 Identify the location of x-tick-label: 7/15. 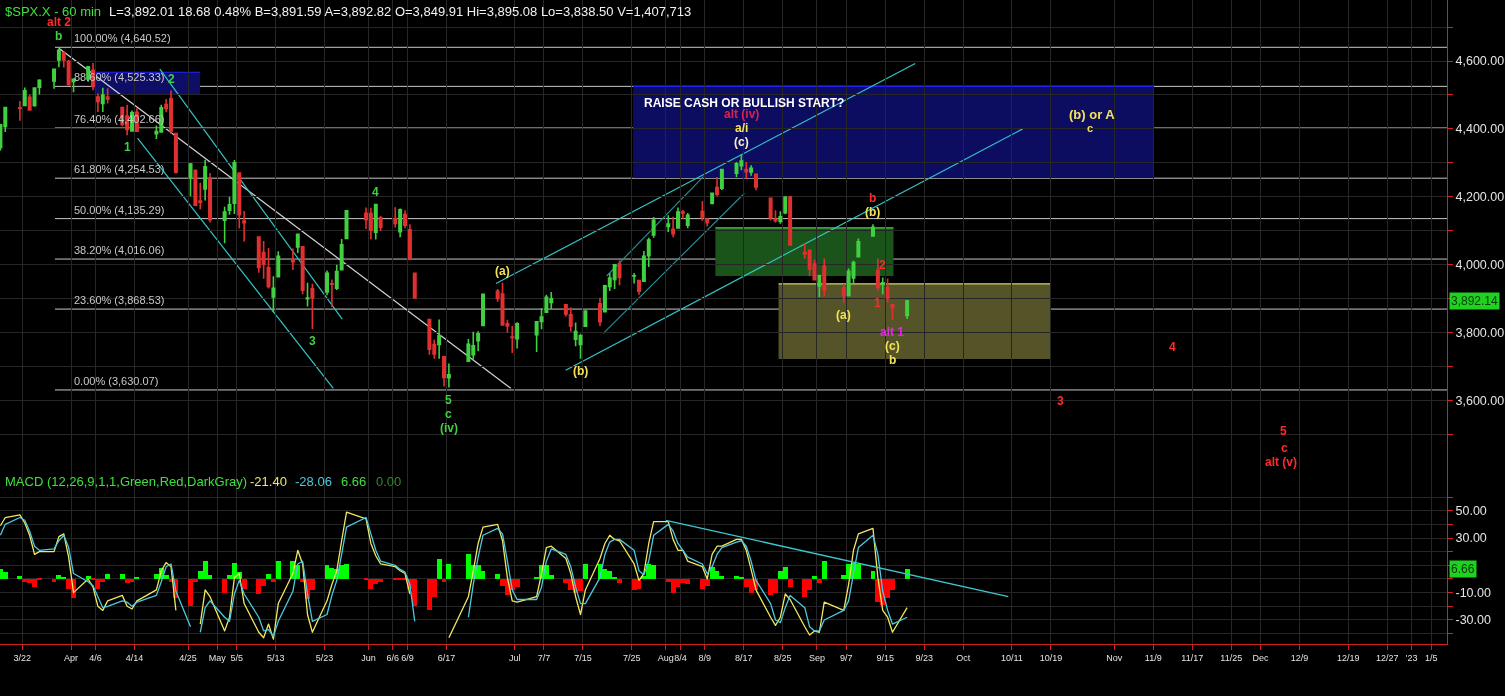
(583, 657).